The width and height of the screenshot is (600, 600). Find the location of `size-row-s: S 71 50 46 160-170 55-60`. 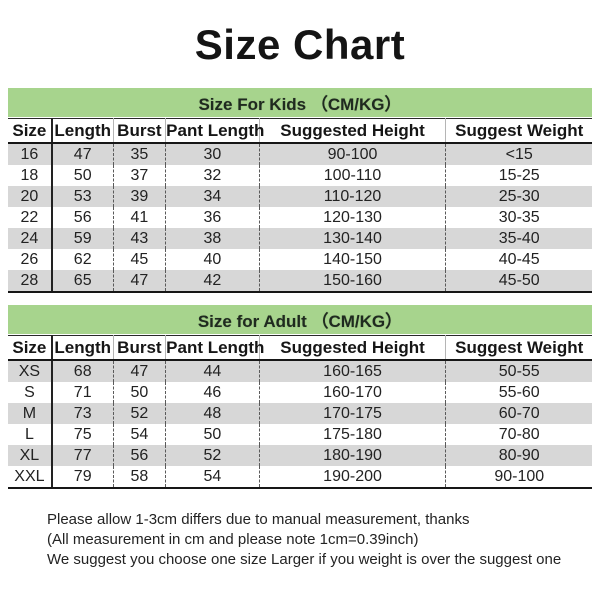

size-row-s: S 71 50 46 160-170 55-60 is located at coordinates (300, 392).